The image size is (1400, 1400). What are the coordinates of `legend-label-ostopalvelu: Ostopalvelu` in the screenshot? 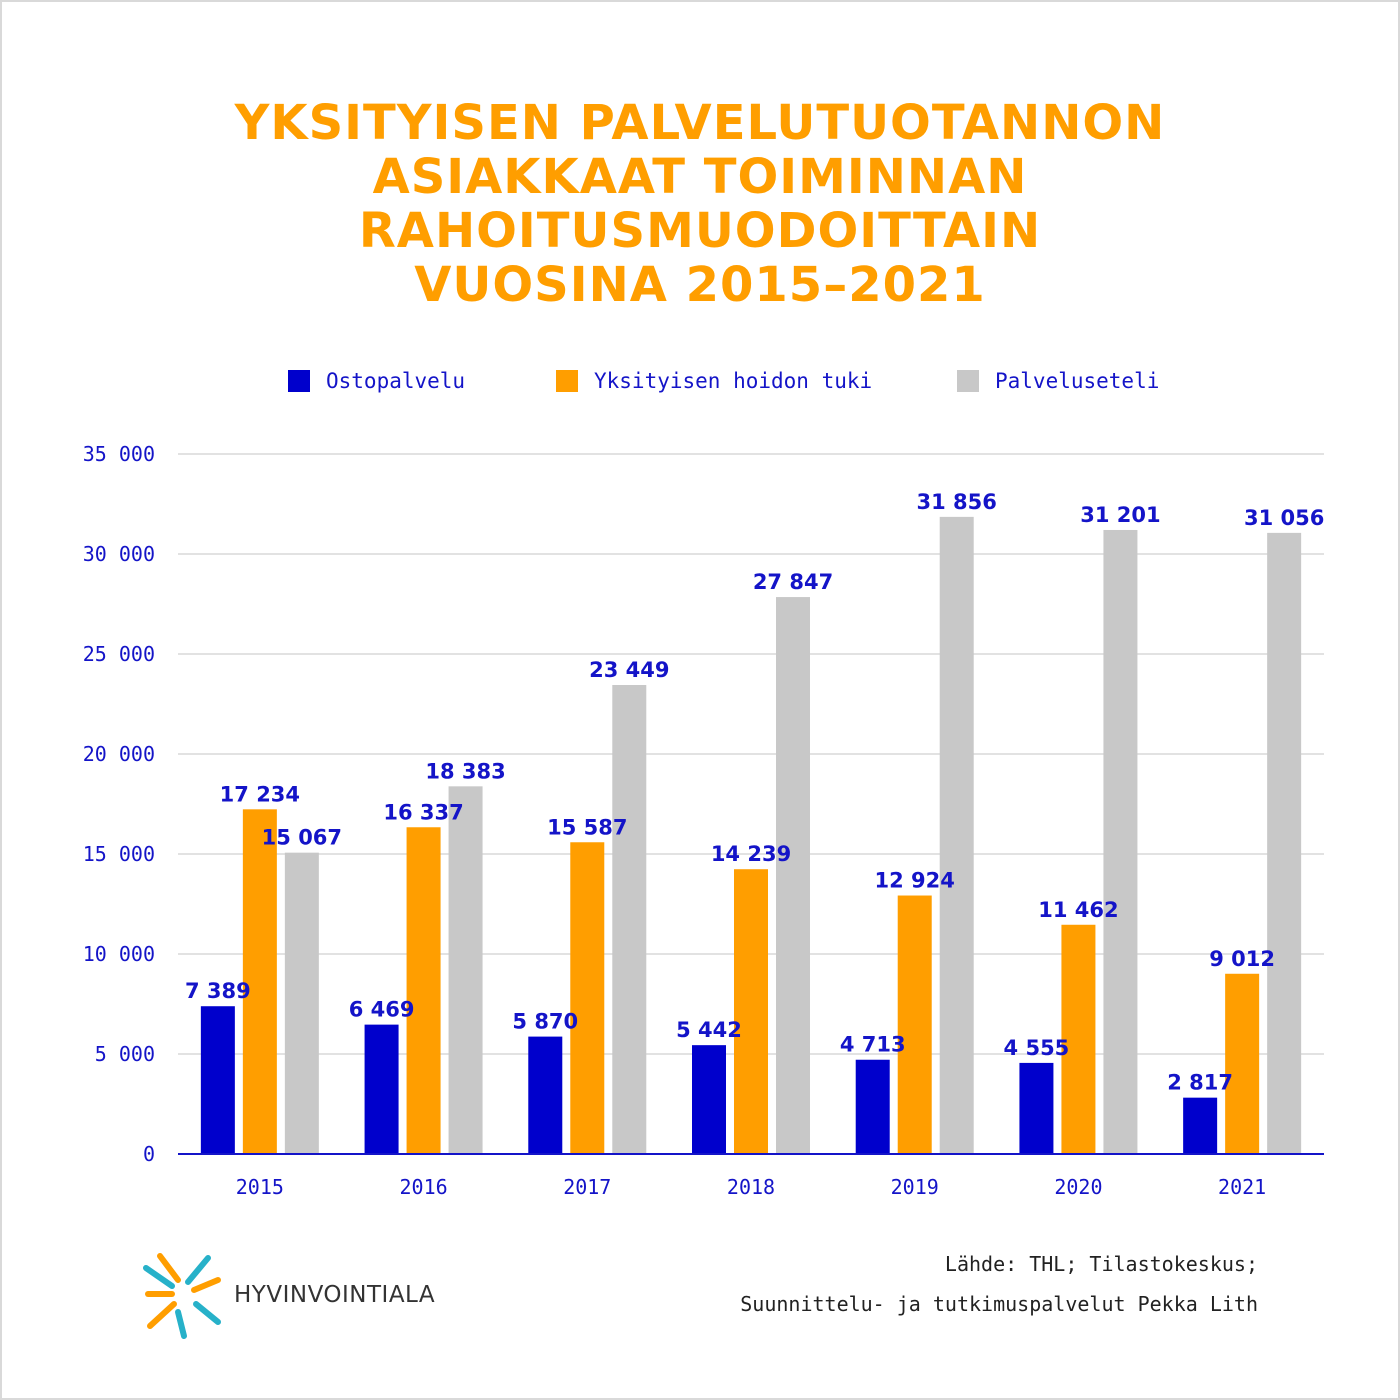 It's located at (396, 381).